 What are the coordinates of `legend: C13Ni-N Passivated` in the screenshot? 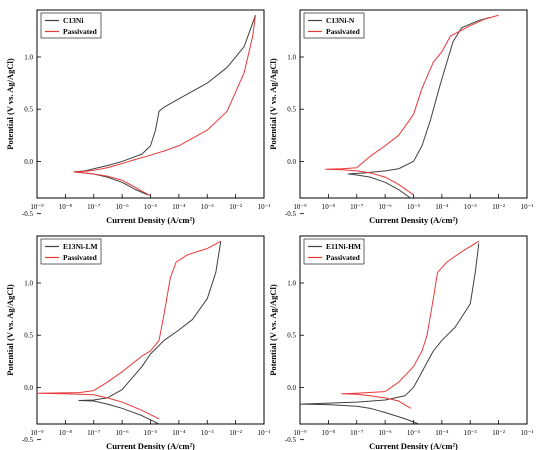 It's located at (334, 25).